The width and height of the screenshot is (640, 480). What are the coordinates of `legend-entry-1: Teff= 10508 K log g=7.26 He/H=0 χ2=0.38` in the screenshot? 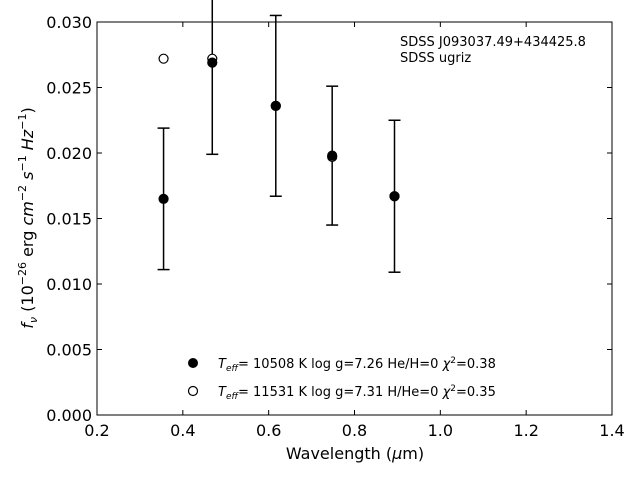 It's located at (357, 365).